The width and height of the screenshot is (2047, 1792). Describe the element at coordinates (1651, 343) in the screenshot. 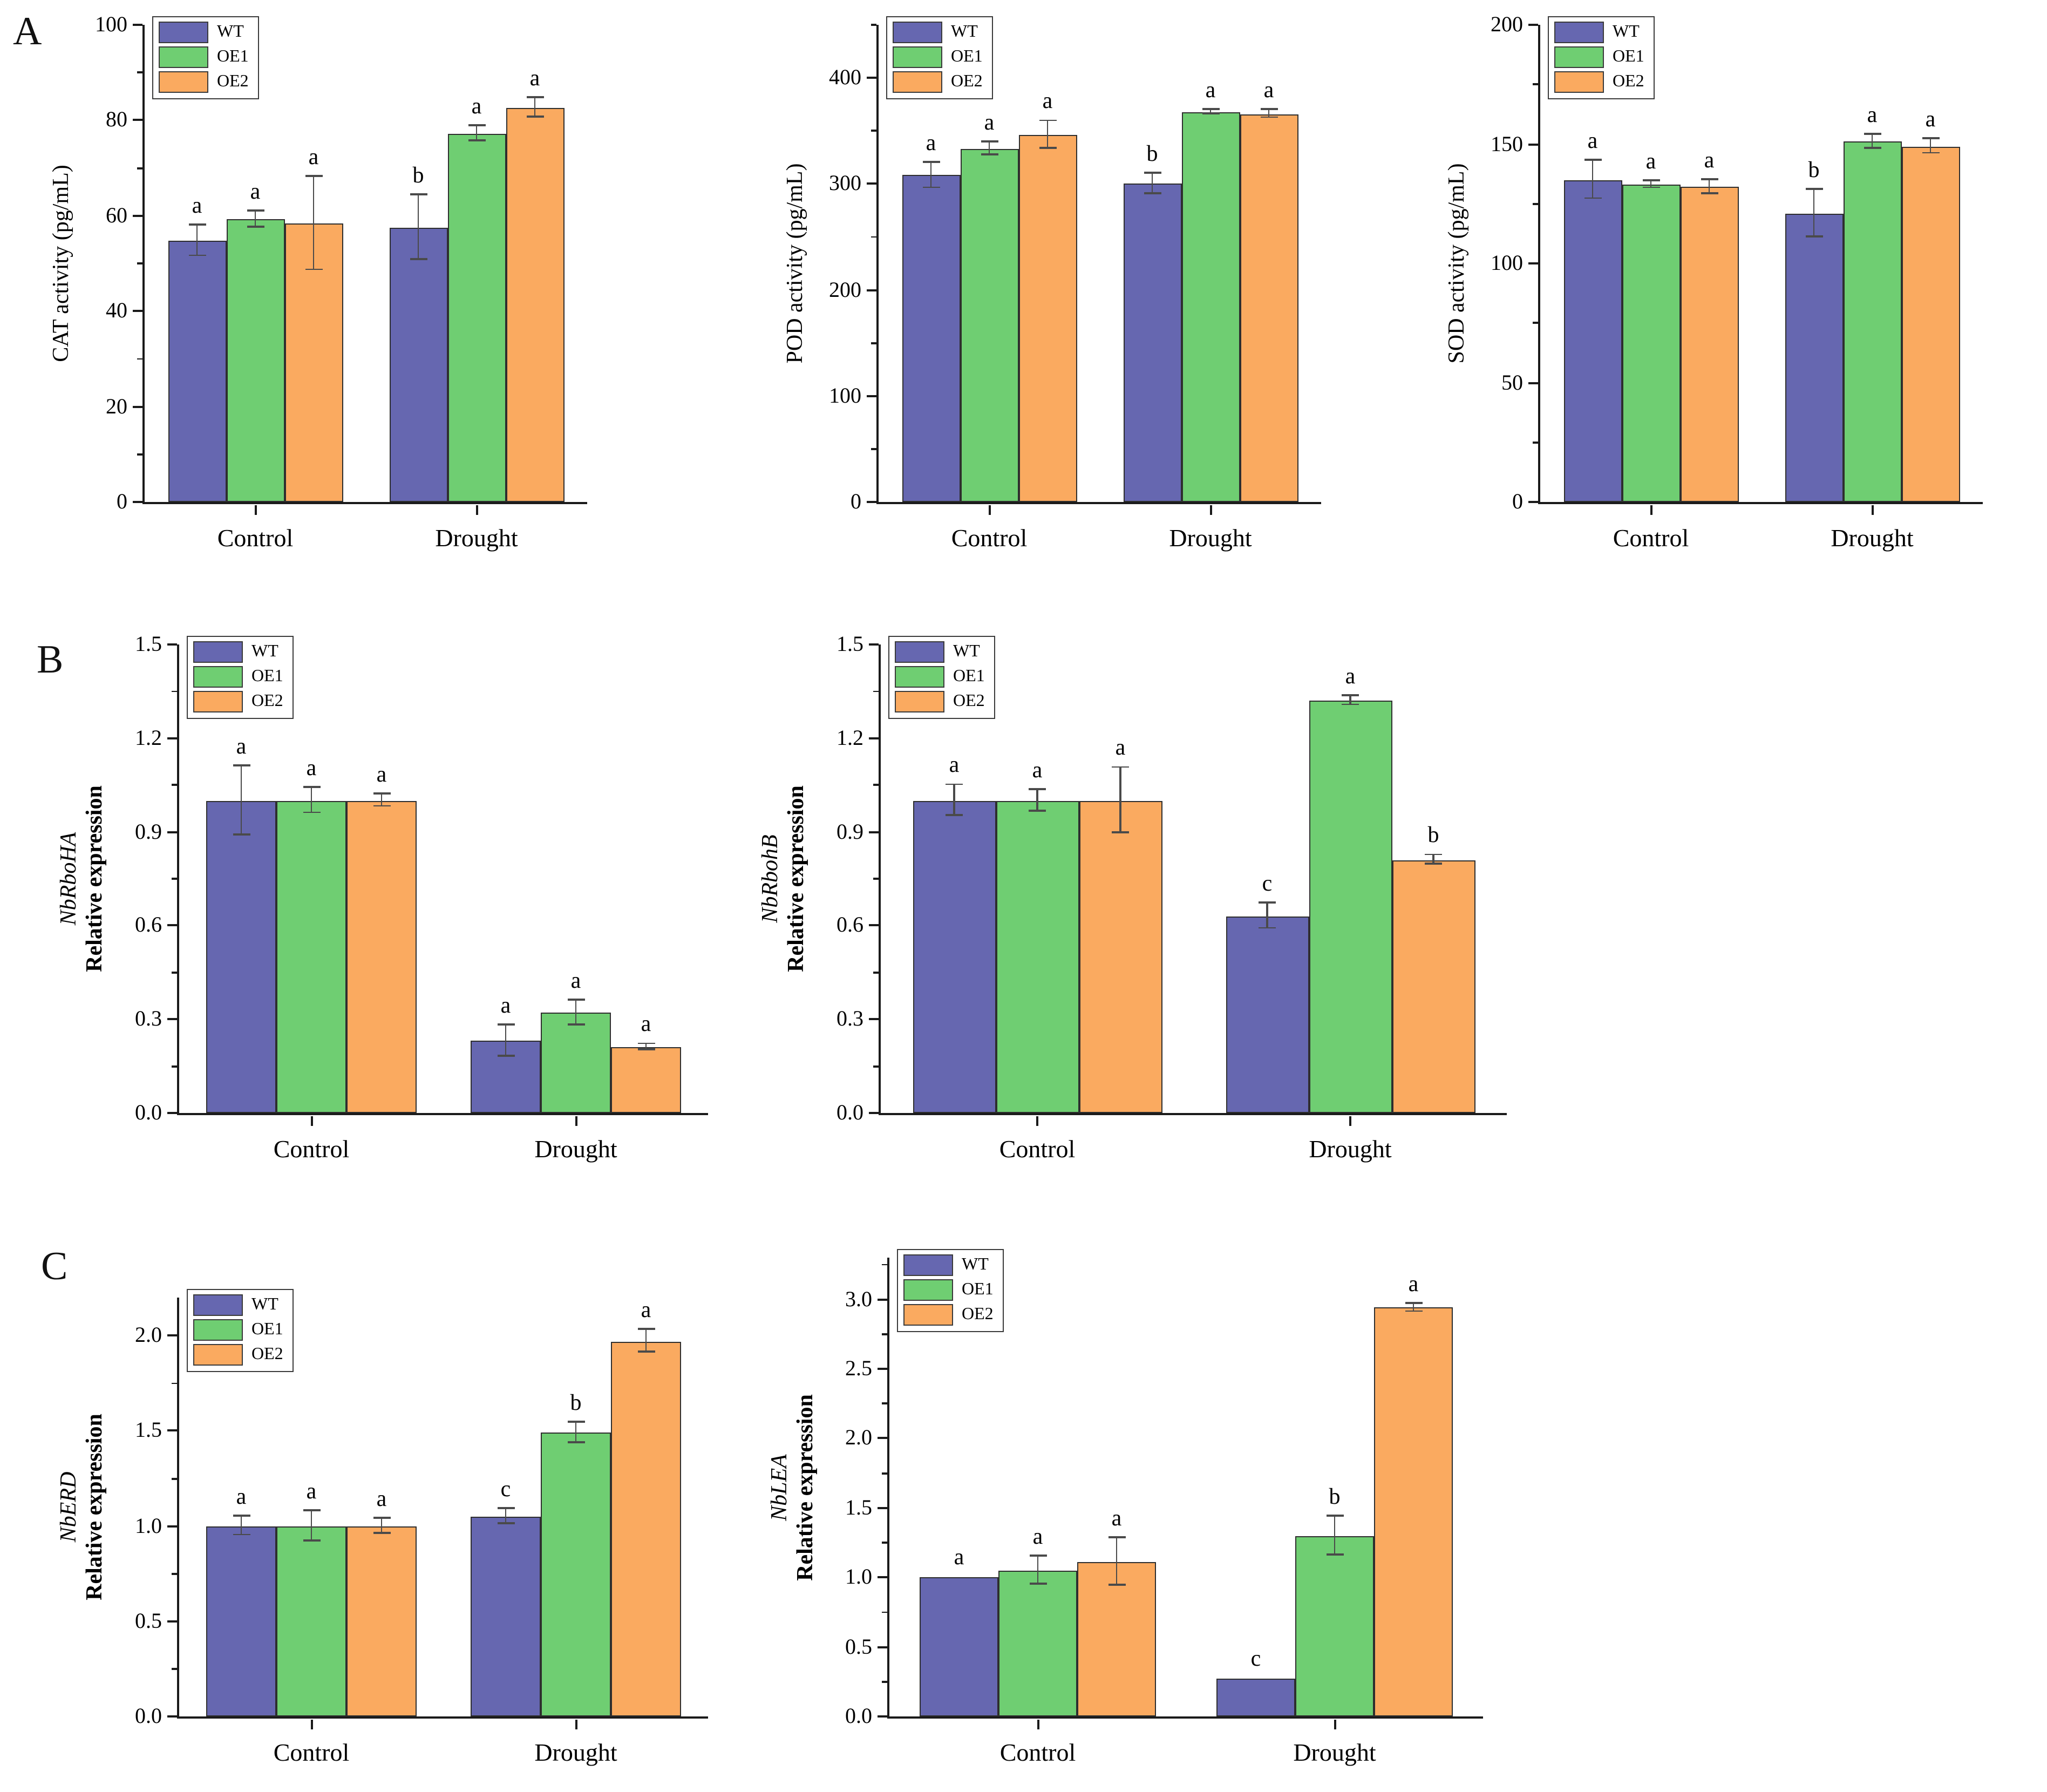

I see `bar-oe1-control` at that location.